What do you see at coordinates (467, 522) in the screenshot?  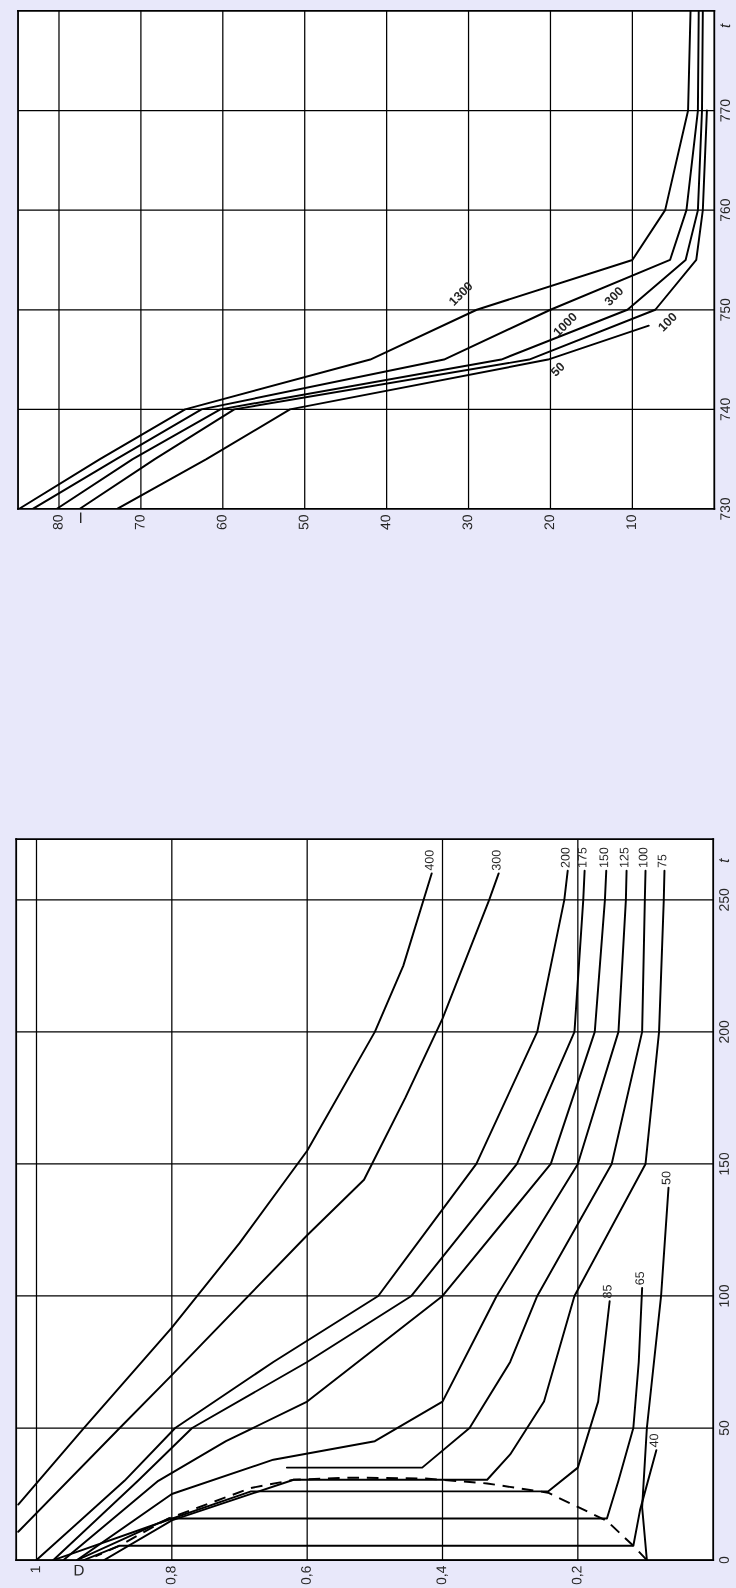 I see `x-tick-label: 30` at bounding box center [467, 522].